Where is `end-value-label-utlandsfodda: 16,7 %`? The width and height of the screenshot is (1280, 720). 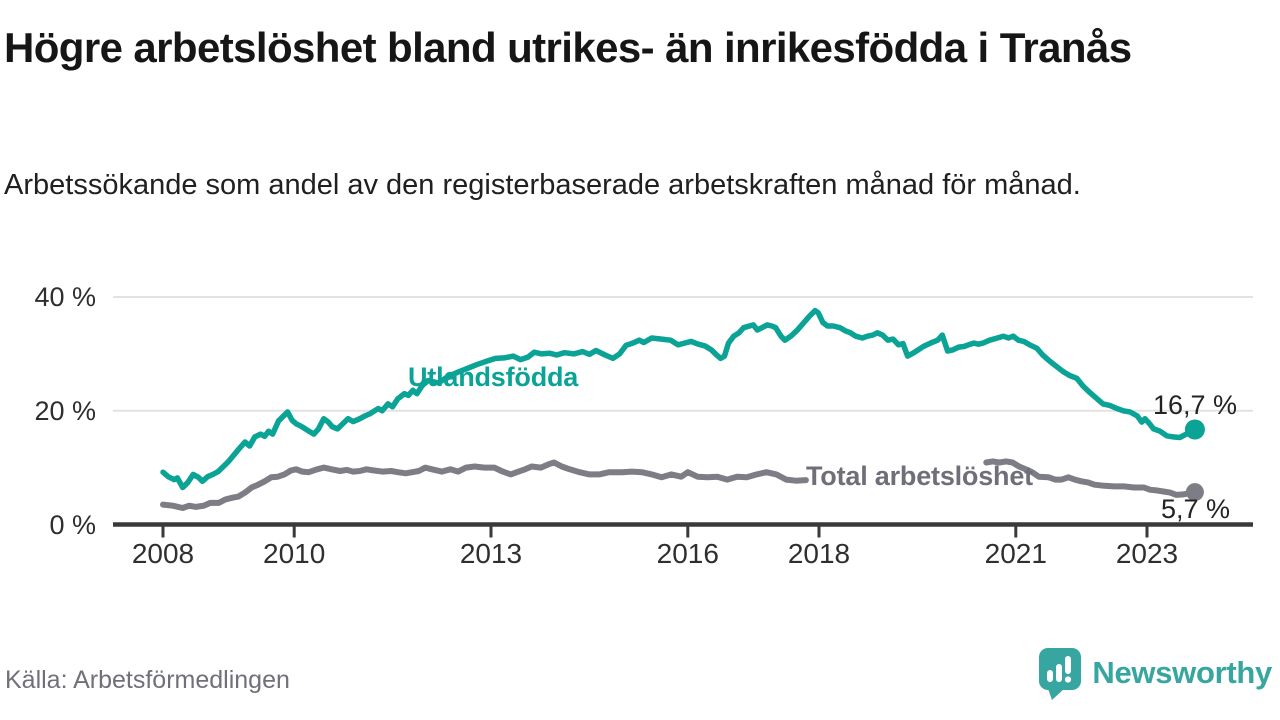 end-value-label-utlandsfodda: 16,7 % is located at coordinates (1195, 405).